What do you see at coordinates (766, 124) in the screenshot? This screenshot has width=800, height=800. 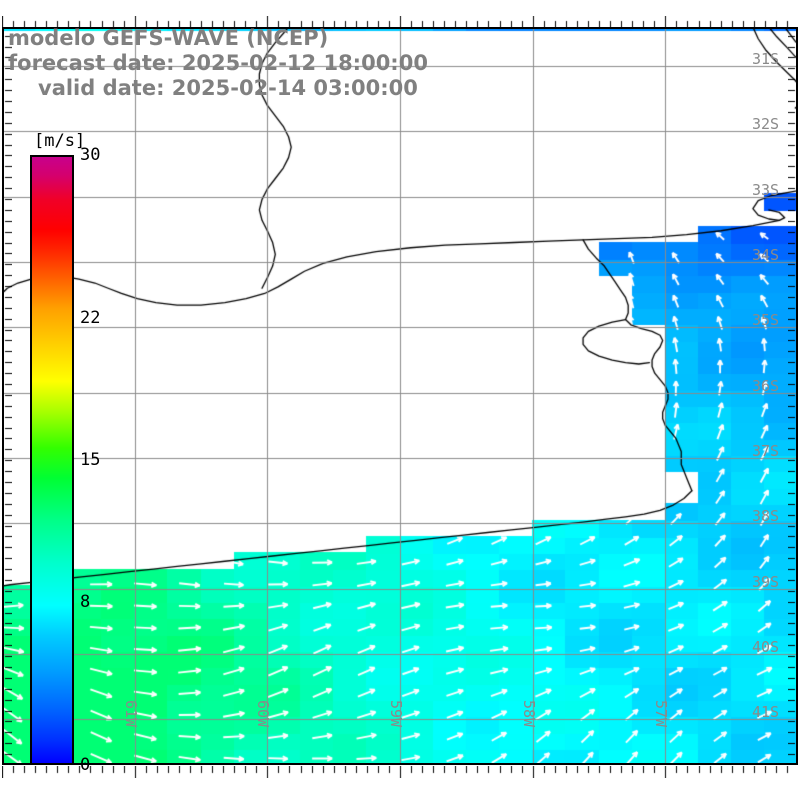 I see `lat-tick-label-32s: 32S` at bounding box center [766, 124].